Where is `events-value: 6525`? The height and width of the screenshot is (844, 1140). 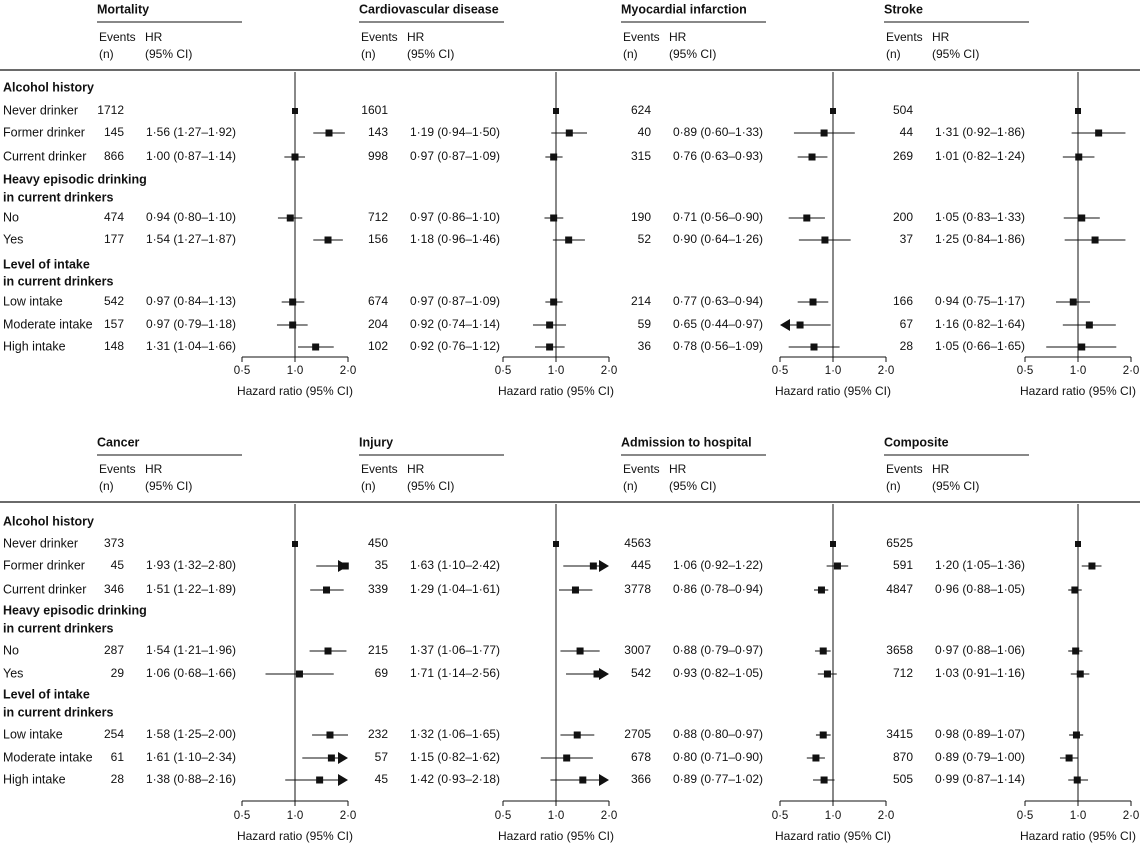
events-value: 6525 is located at coordinates (899, 543).